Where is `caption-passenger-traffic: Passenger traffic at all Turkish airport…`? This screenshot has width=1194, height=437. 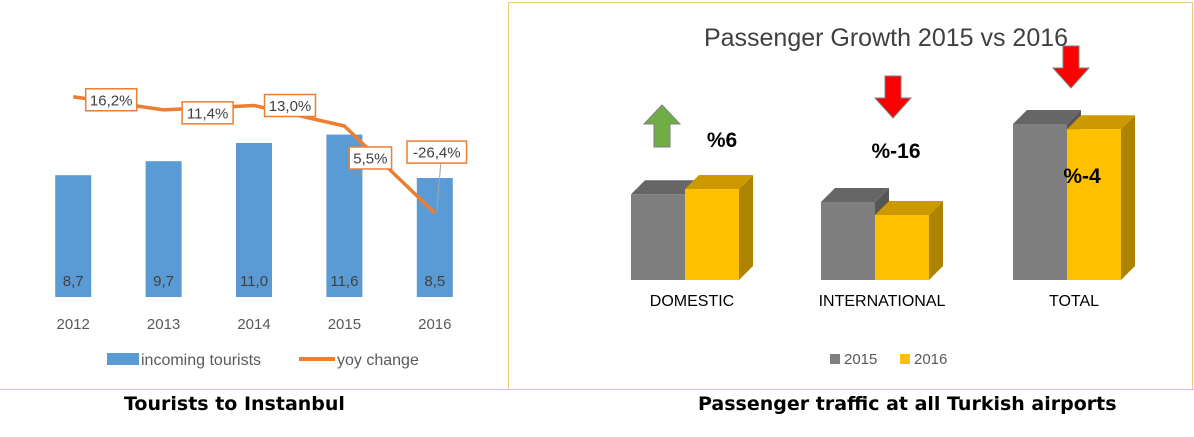 caption-passenger-traffic: Passenger traffic at all Turkish airport… is located at coordinates (907, 404).